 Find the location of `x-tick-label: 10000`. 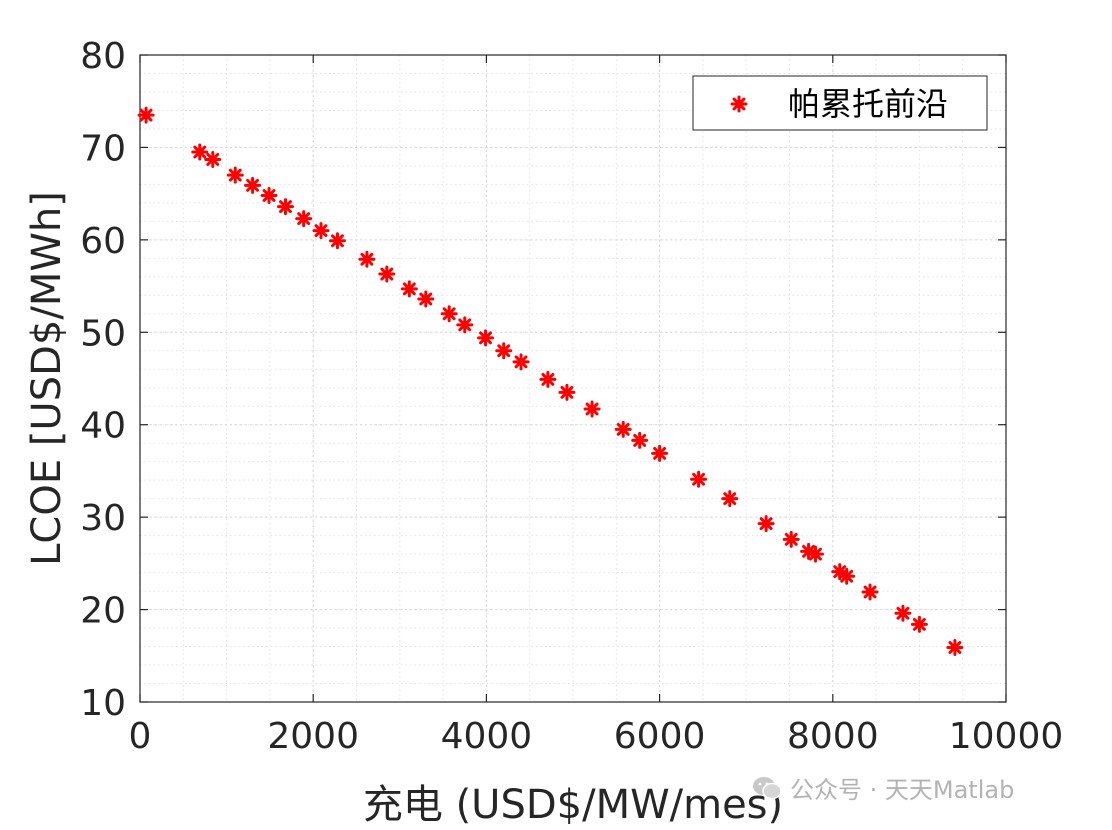

x-tick-label: 10000 is located at coordinates (1006, 736).